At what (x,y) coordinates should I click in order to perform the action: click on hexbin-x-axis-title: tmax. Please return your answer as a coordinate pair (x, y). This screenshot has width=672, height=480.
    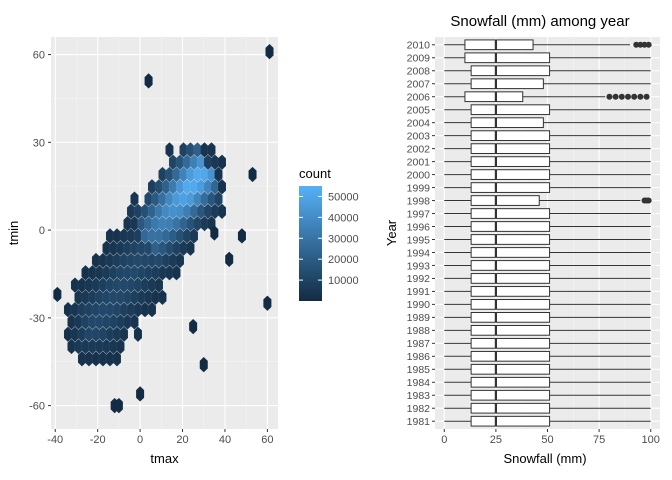
    Looking at the image, I should click on (164, 458).